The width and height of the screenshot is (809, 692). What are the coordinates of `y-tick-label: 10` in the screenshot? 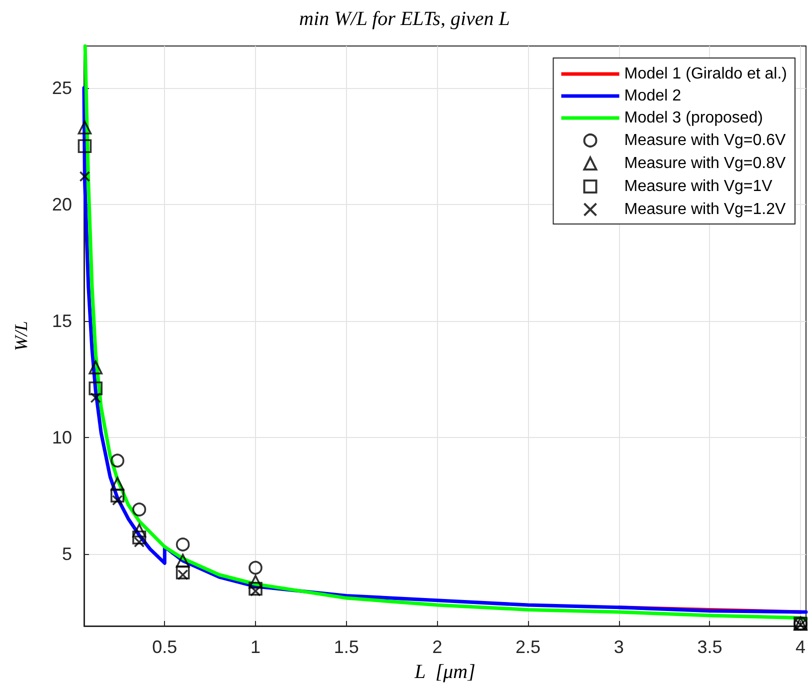 It's located at (62, 437).